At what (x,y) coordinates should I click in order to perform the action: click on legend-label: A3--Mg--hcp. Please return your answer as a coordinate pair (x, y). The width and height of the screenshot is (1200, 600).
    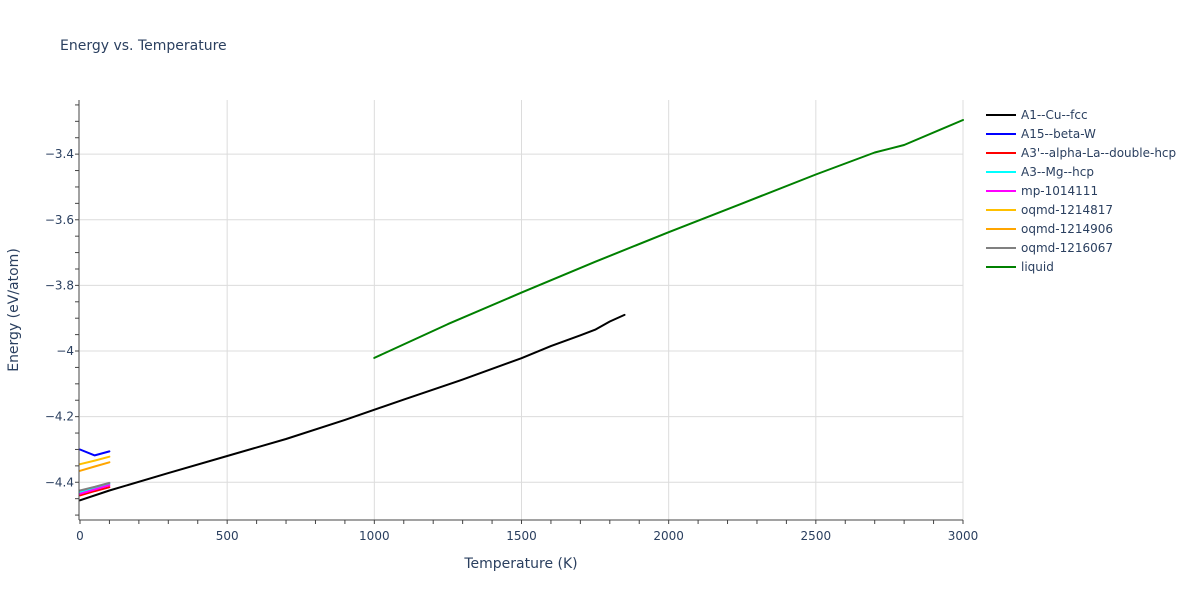
    Looking at the image, I should click on (1057, 172).